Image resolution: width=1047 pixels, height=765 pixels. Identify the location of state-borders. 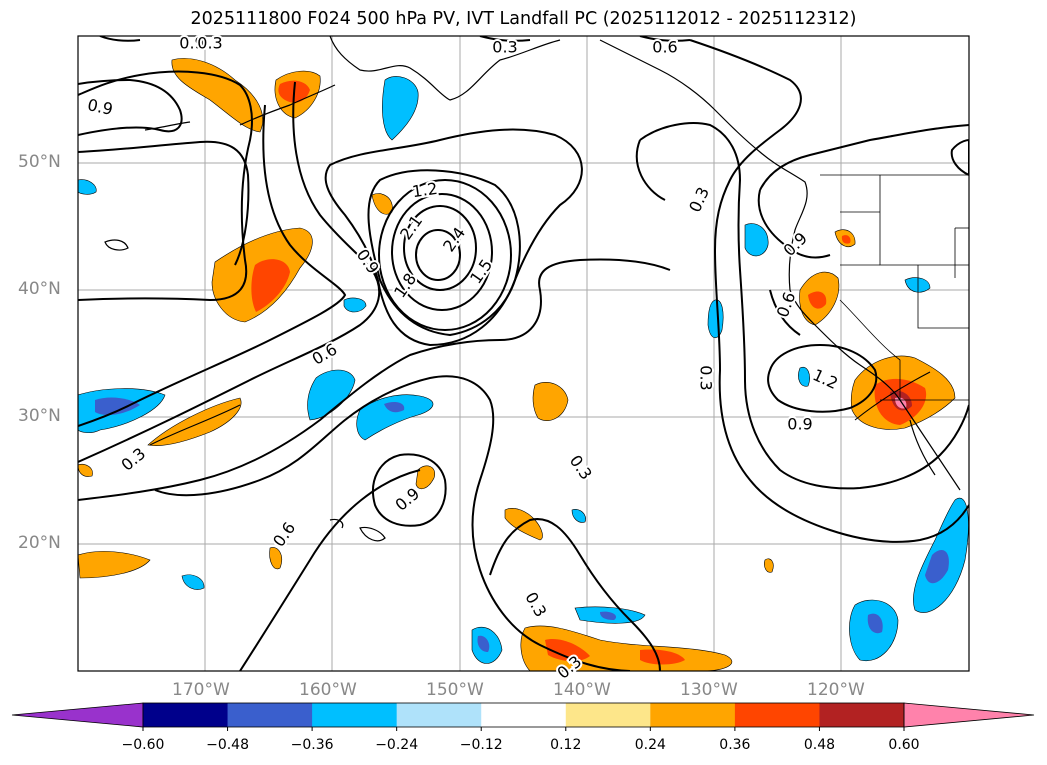
(894, 287).